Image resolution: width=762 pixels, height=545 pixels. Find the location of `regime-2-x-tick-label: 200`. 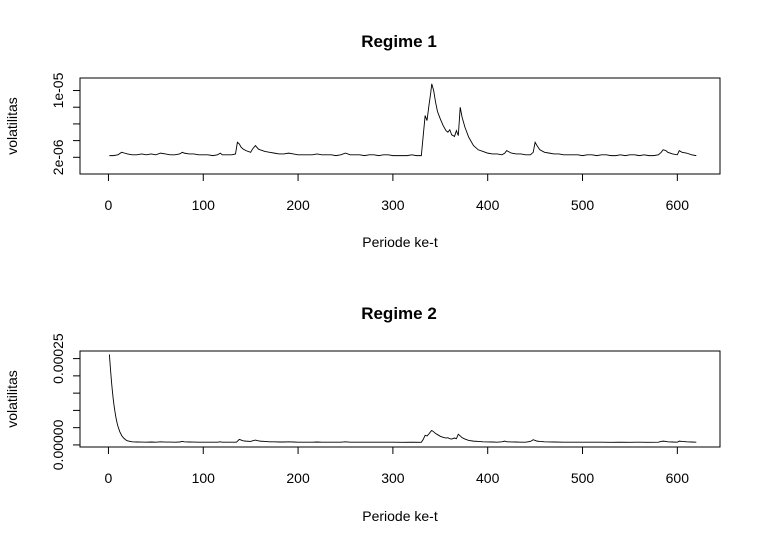

regime-2-x-tick-label: 200 is located at coordinates (298, 478).